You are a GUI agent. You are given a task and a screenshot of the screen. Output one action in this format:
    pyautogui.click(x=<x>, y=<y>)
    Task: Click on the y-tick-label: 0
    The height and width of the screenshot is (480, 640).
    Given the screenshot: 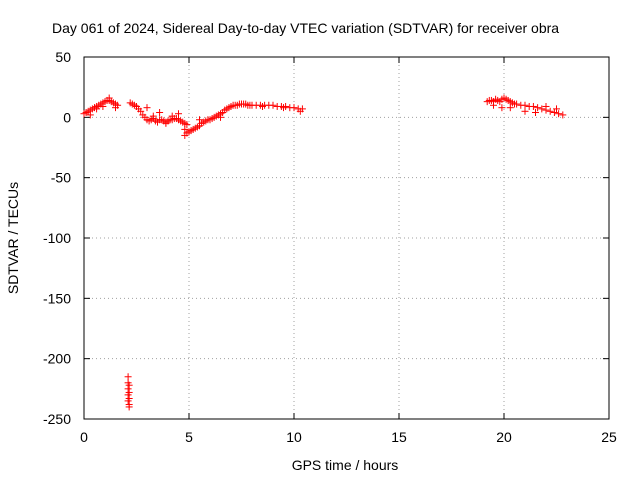 What is the action you would take?
    pyautogui.click(x=67, y=117)
    